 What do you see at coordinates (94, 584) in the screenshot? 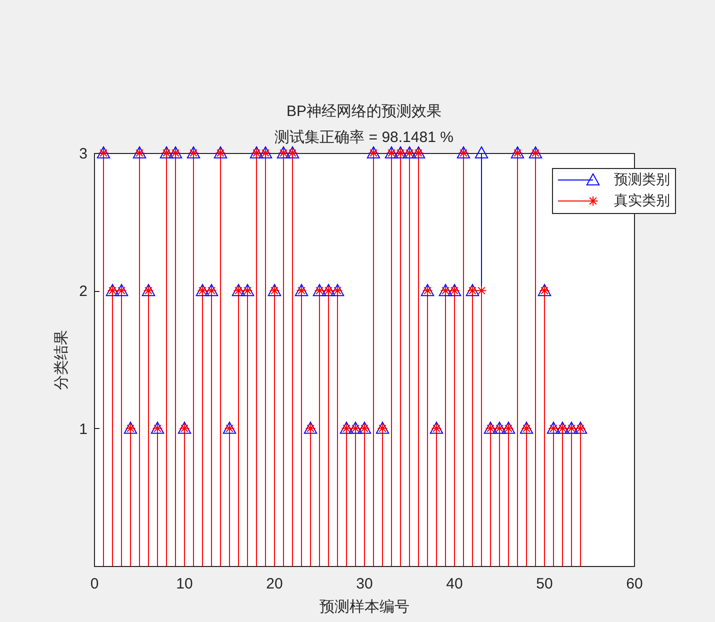
I see `x-tick-label: 0` at bounding box center [94, 584].